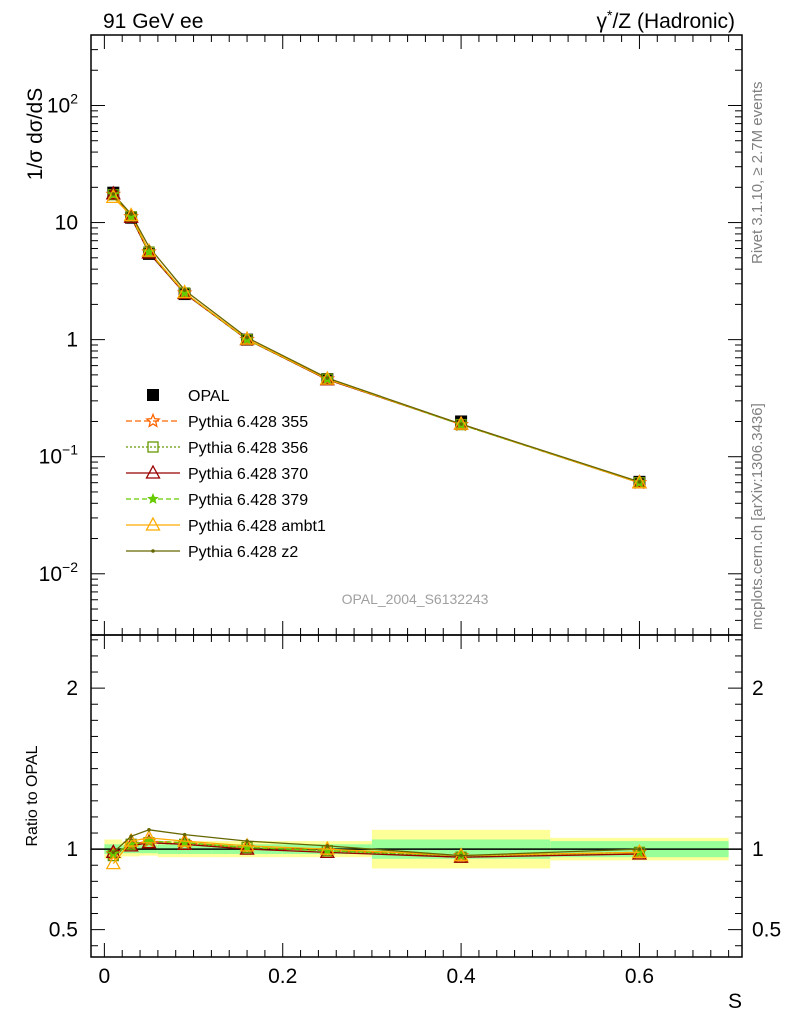 Image resolution: width=786 pixels, height=1024 pixels. Describe the element at coordinates (282, 976) in the screenshot. I see `x-tick-label: 0.2` at that location.